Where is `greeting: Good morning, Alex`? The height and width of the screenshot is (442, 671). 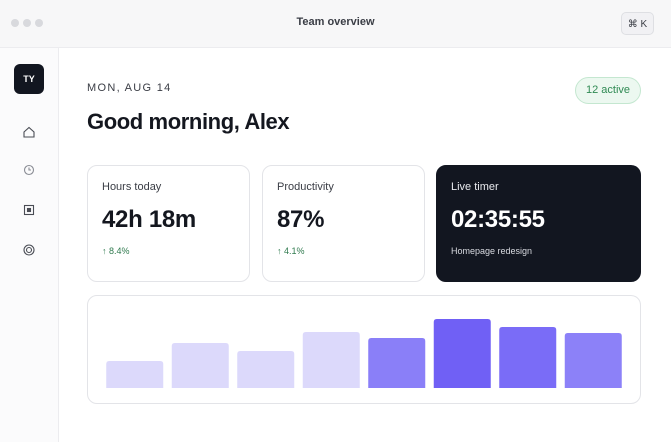 greeting: Good morning, Alex is located at coordinates (188, 121).